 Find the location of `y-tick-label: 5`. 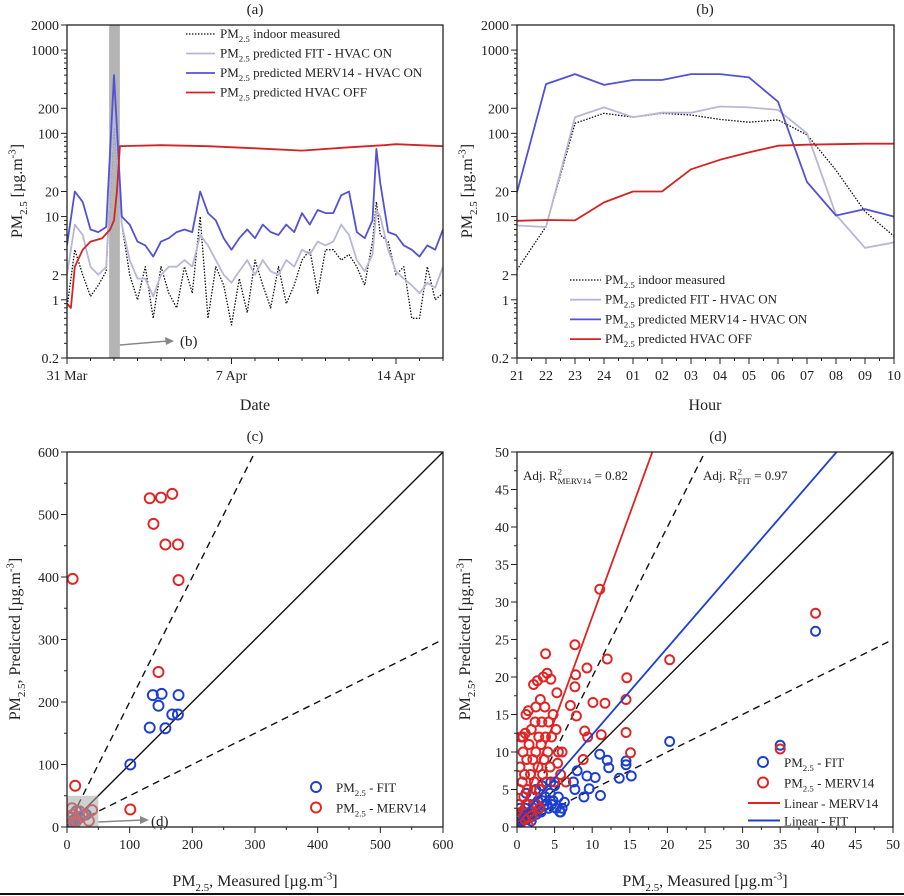

y-tick-label: 5 is located at coordinates (505, 791).